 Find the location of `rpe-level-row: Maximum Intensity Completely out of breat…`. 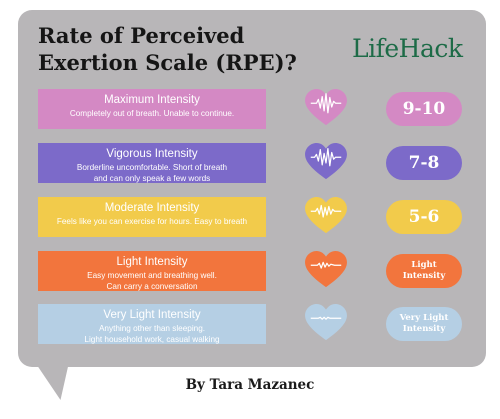

rpe-level-row: Maximum Intensity Completely out of breat… is located at coordinates (250, 108).